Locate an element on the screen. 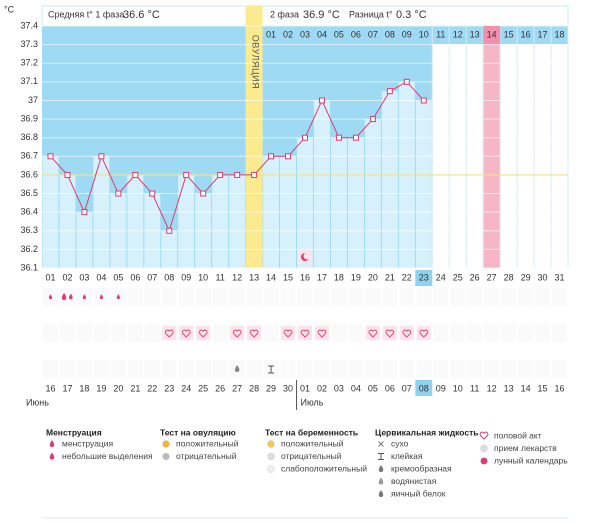 The image size is (600, 522). today-date is located at coordinates (424, 388).